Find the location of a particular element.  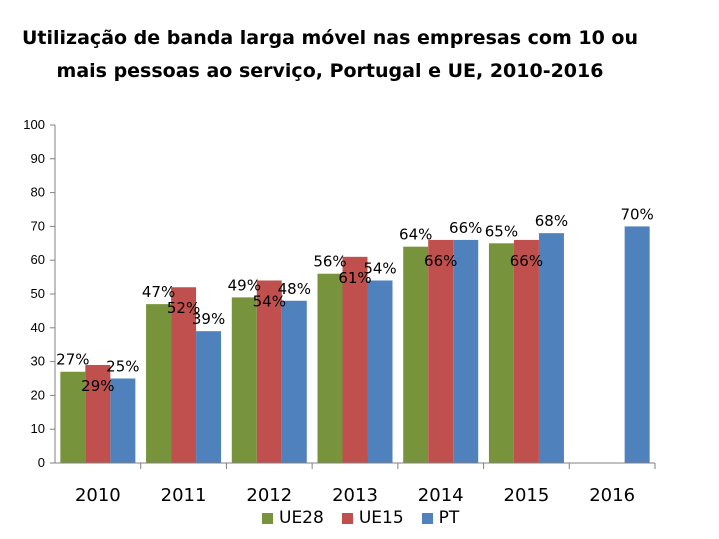

bar-ue15-2010 is located at coordinates (98, 413).